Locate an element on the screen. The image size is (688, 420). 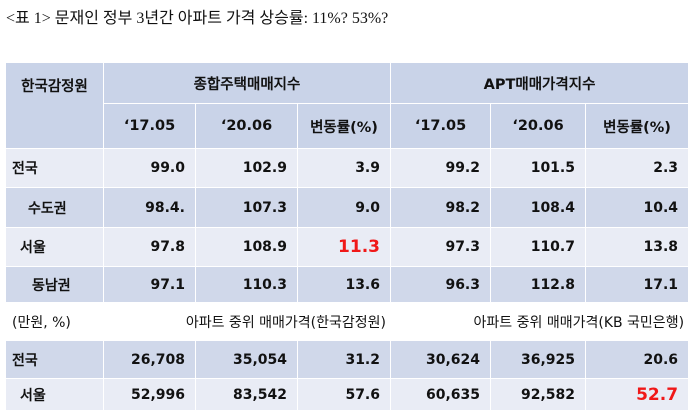
cell: 99.0 is located at coordinates (149, 168).